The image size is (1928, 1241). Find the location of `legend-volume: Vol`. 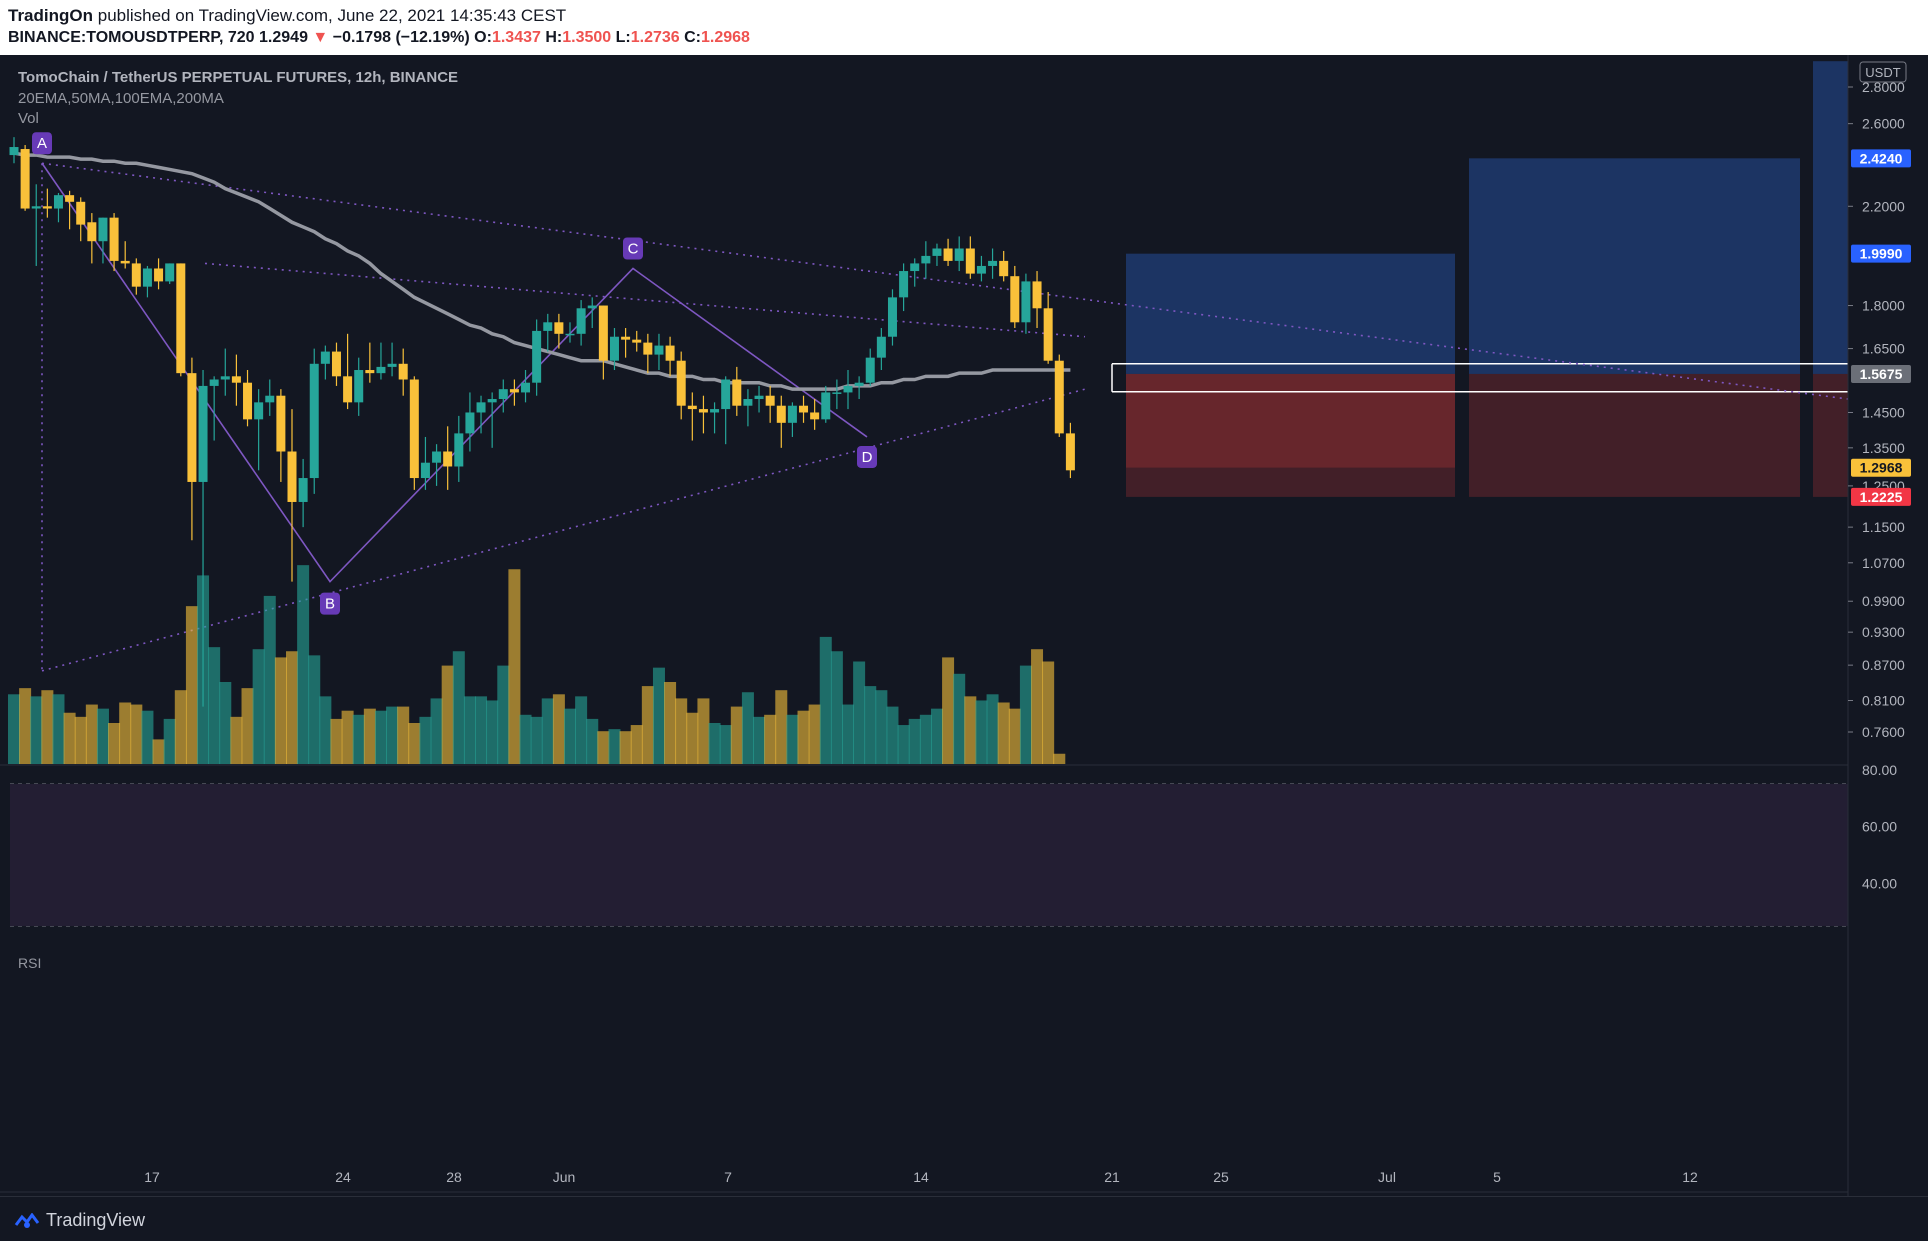

legend-volume: Vol is located at coordinates (28, 118).